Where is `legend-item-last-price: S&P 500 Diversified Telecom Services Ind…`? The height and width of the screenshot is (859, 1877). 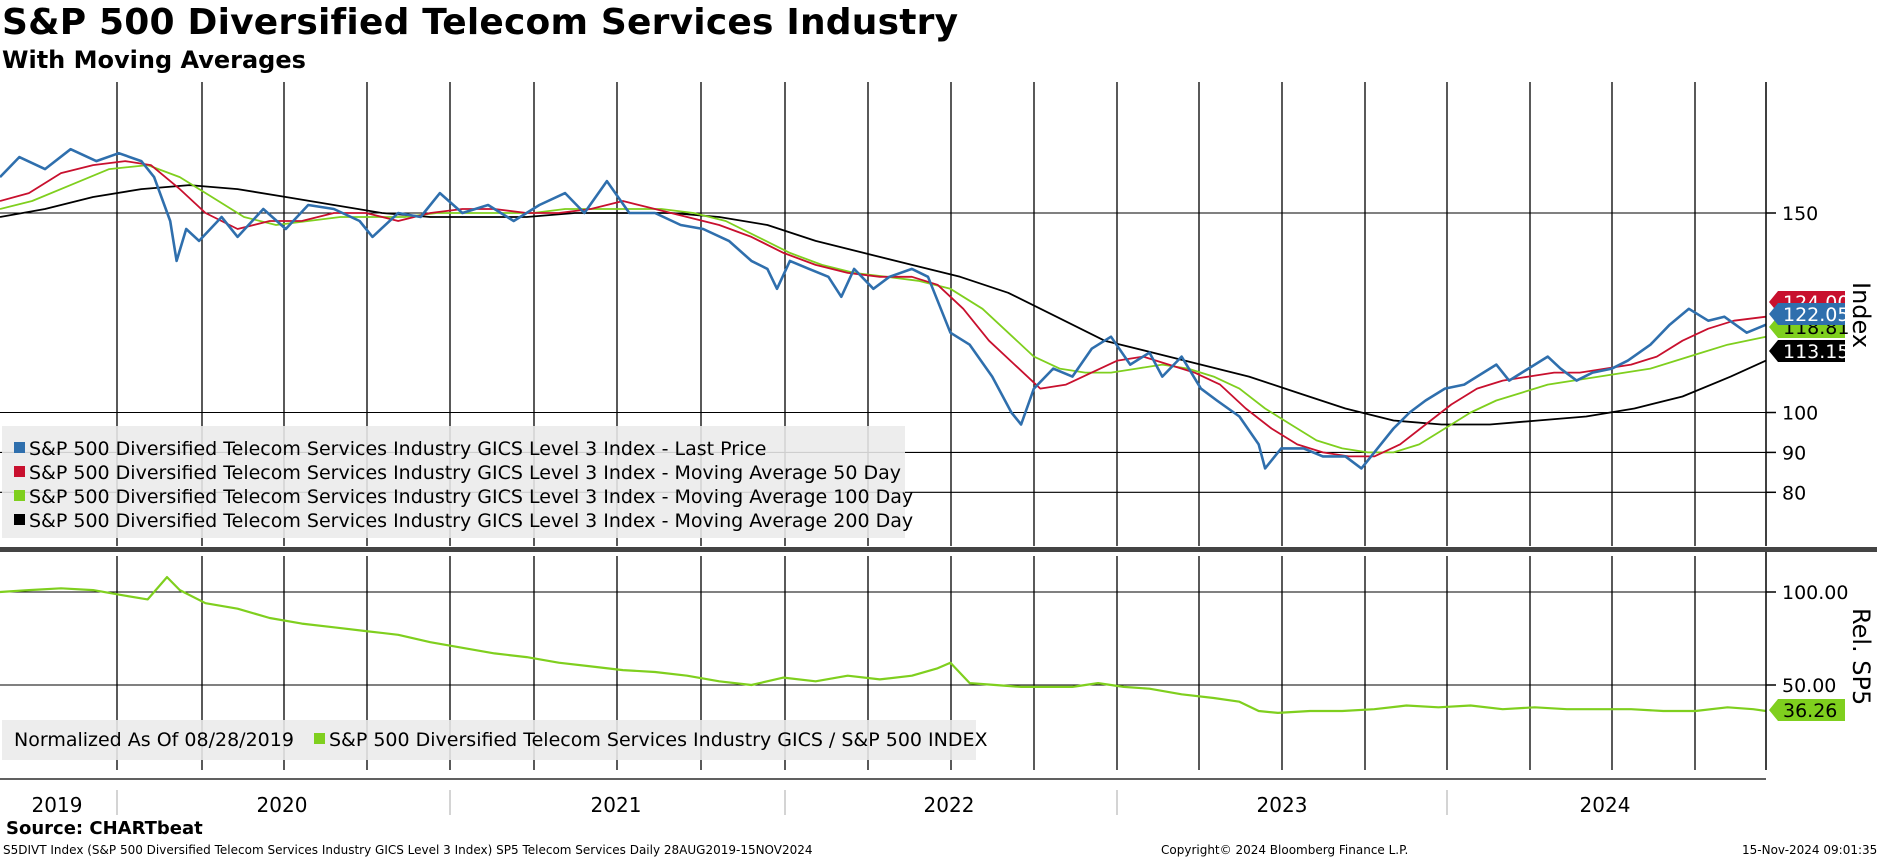 legend-item-last-price: S&P 500 Diversified Telecom Services Ind… is located at coordinates (390, 449).